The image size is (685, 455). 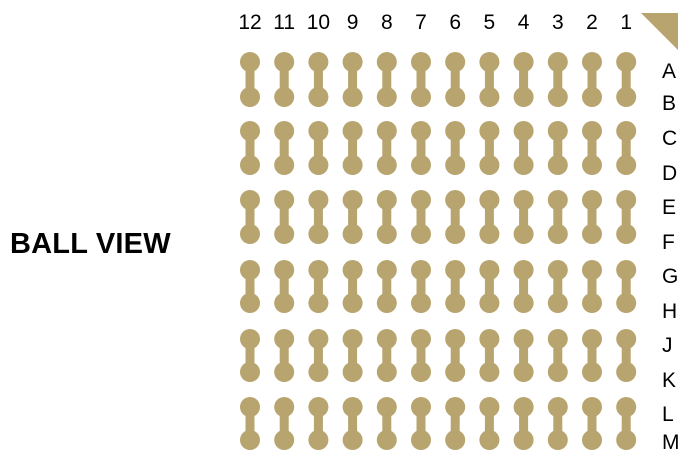 What do you see at coordinates (421, 234) in the screenshot?
I see `ball-F7` at bounding box center [421, 234].